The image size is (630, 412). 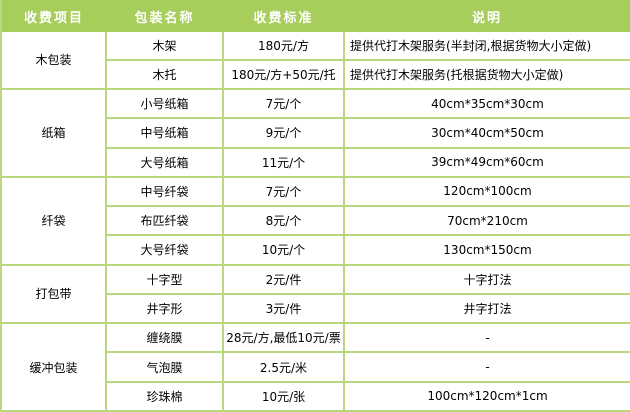 What do you see at coordinates (486, 396) in the screenshot?
I see `description-cell: 100cm*120cm*1cm` at bounding box center [486, 396].